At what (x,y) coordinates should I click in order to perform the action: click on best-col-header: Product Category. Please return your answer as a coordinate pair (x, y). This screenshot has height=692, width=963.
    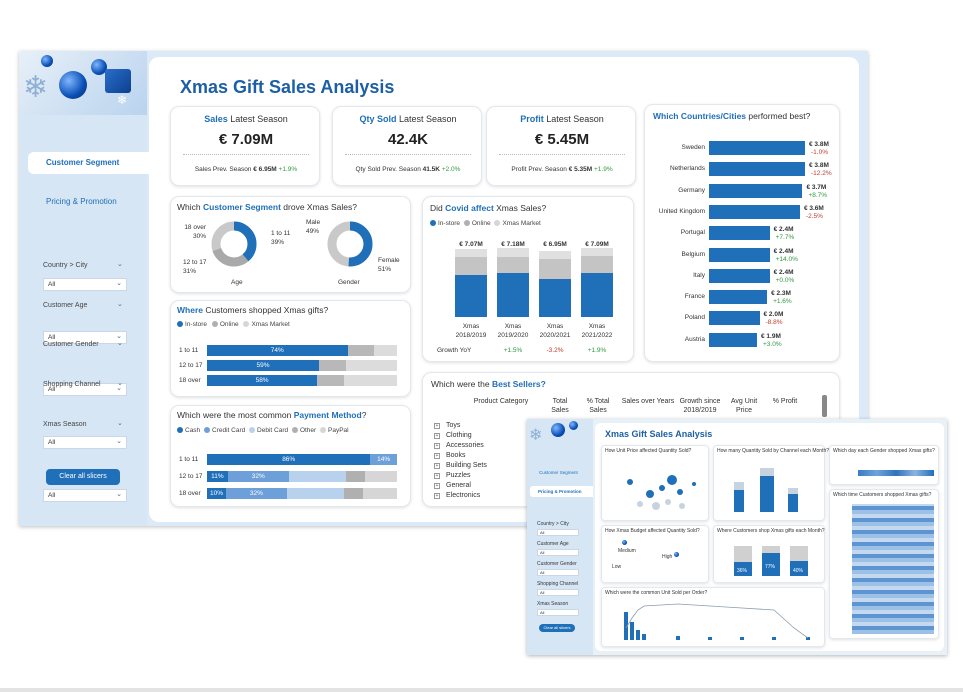
    Looking at the image, I should click on (501, 401).